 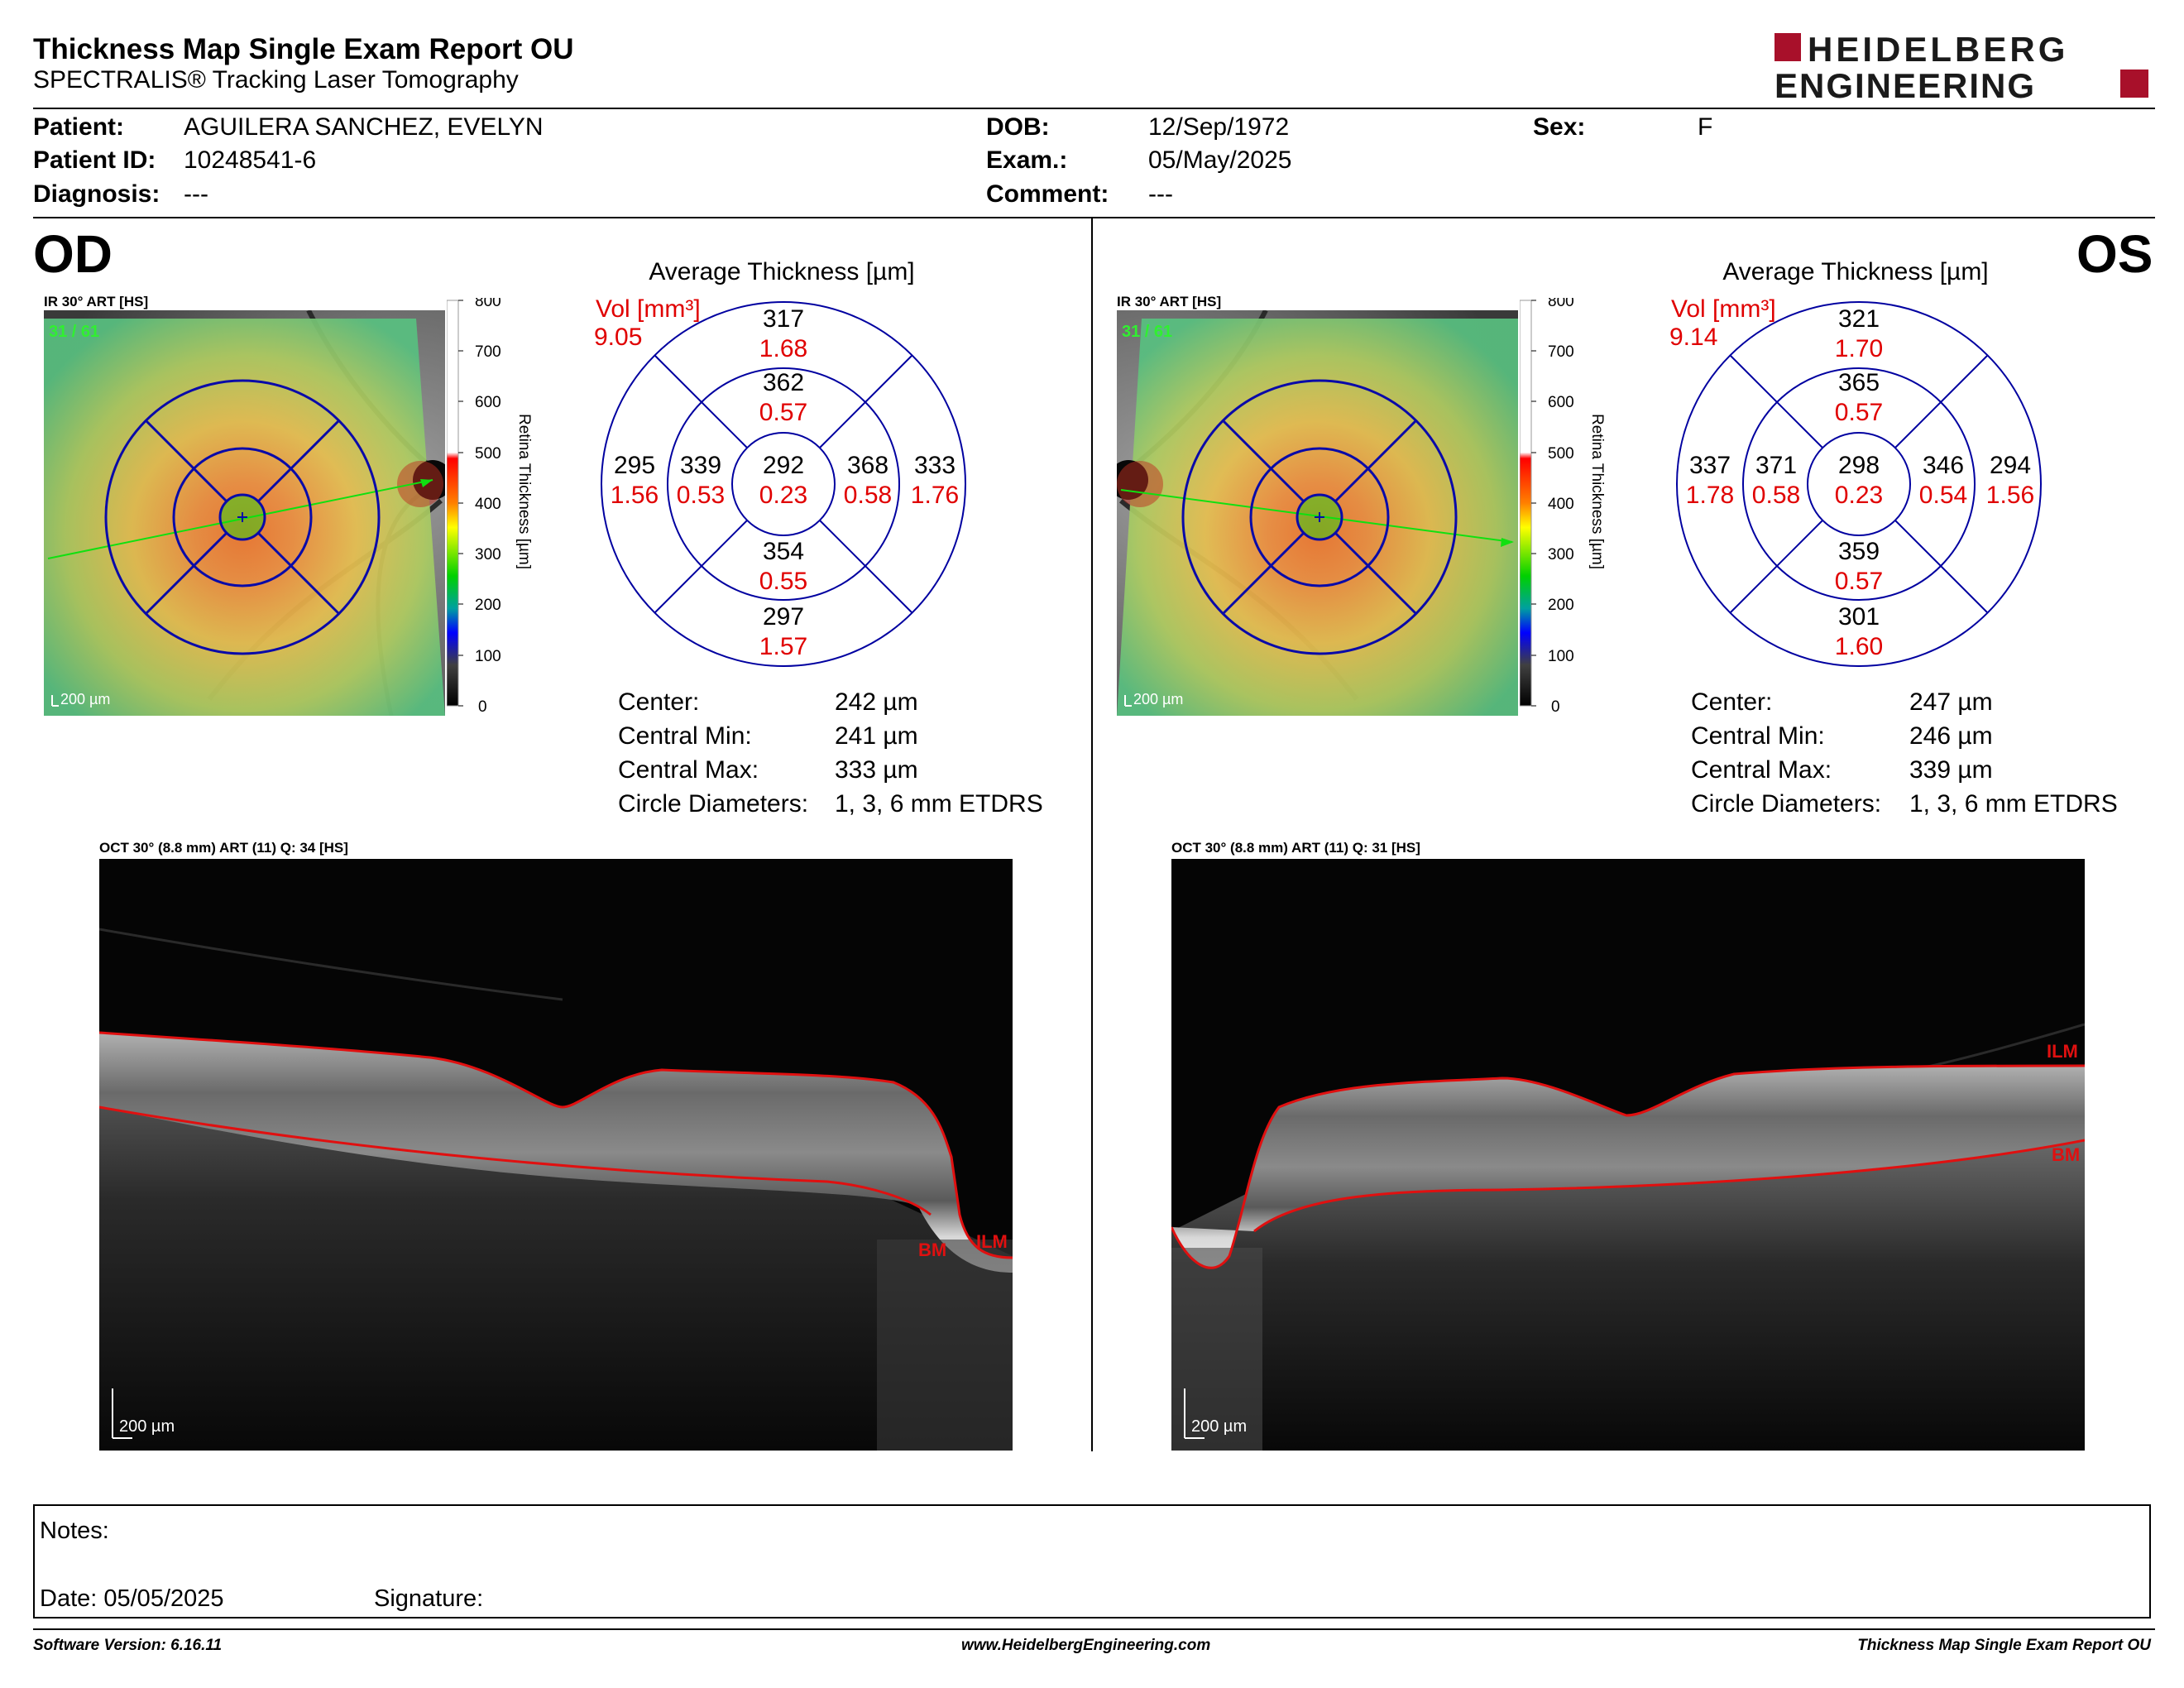 What do you see at coordinates (876, 770) in the screenshot?
I see `od-central-max-value: 333 µm` at bounding box center [876, 770].